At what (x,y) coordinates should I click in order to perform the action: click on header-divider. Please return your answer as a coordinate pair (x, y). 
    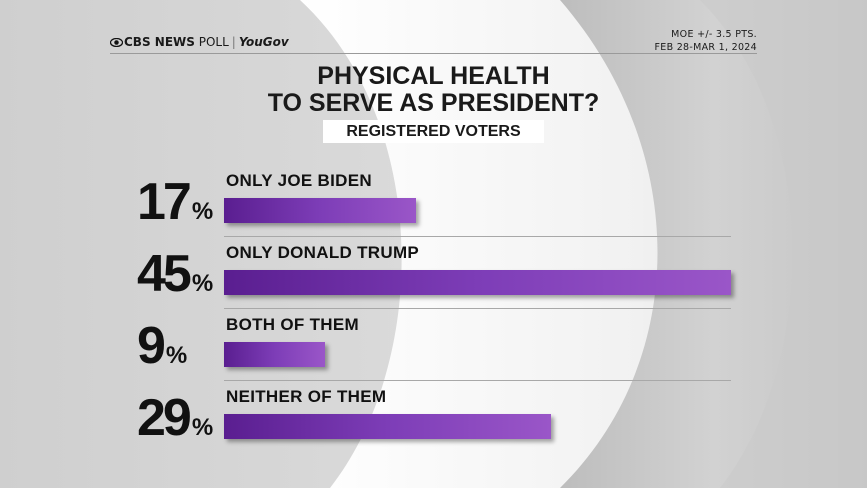
    Looking at the image, I should click on (433, 53).